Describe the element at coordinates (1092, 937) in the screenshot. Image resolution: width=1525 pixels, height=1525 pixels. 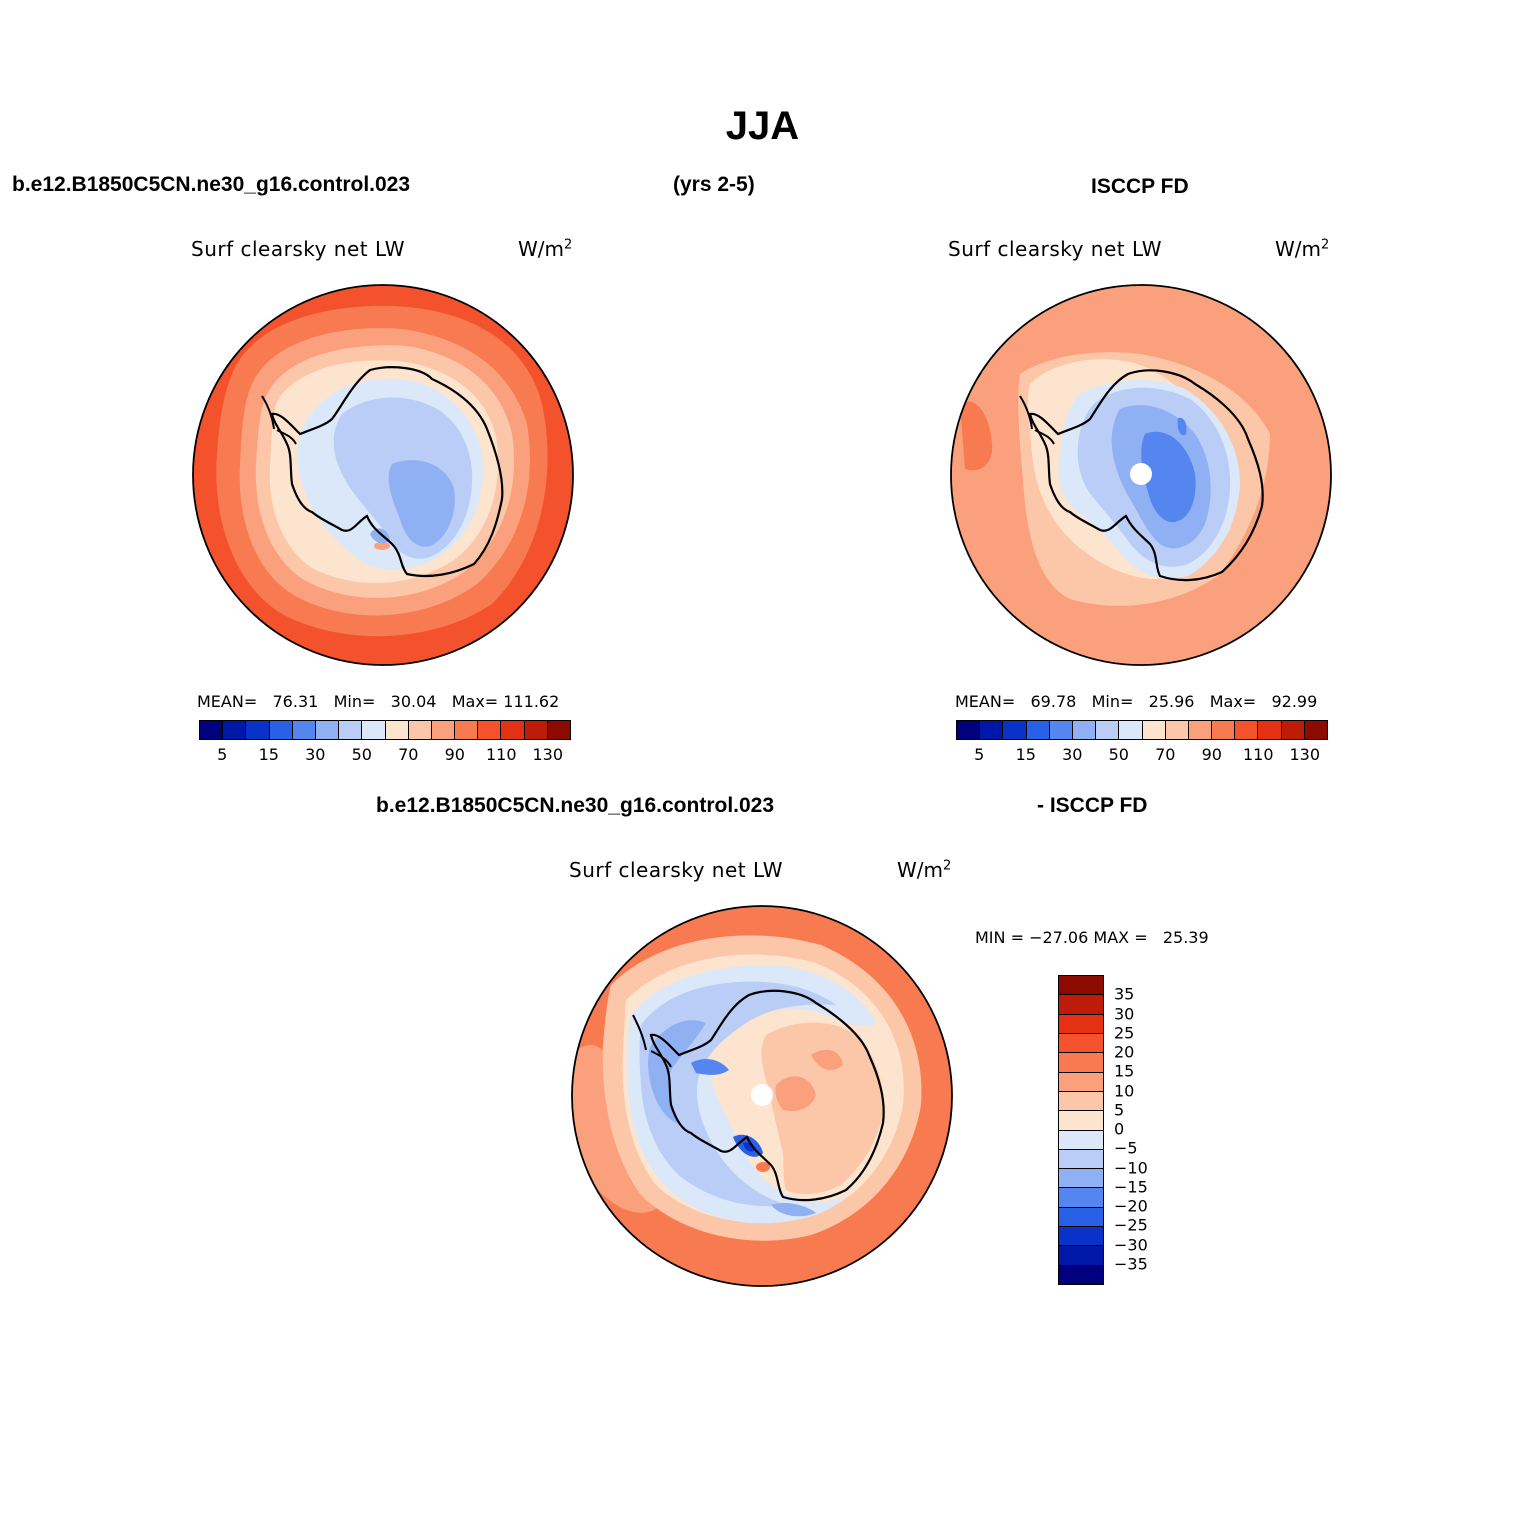
I see `diff-min-max: MIN = −27.06 MAX = 25.39` at that location.